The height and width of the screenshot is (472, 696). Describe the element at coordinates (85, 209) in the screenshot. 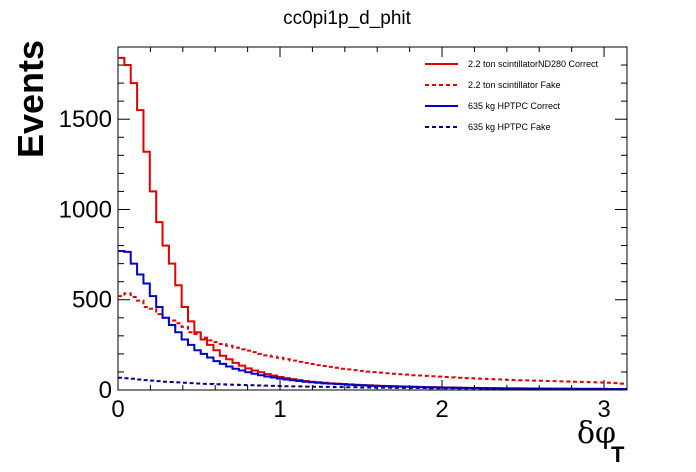

I see `y-tick-label: 1000` at that location.